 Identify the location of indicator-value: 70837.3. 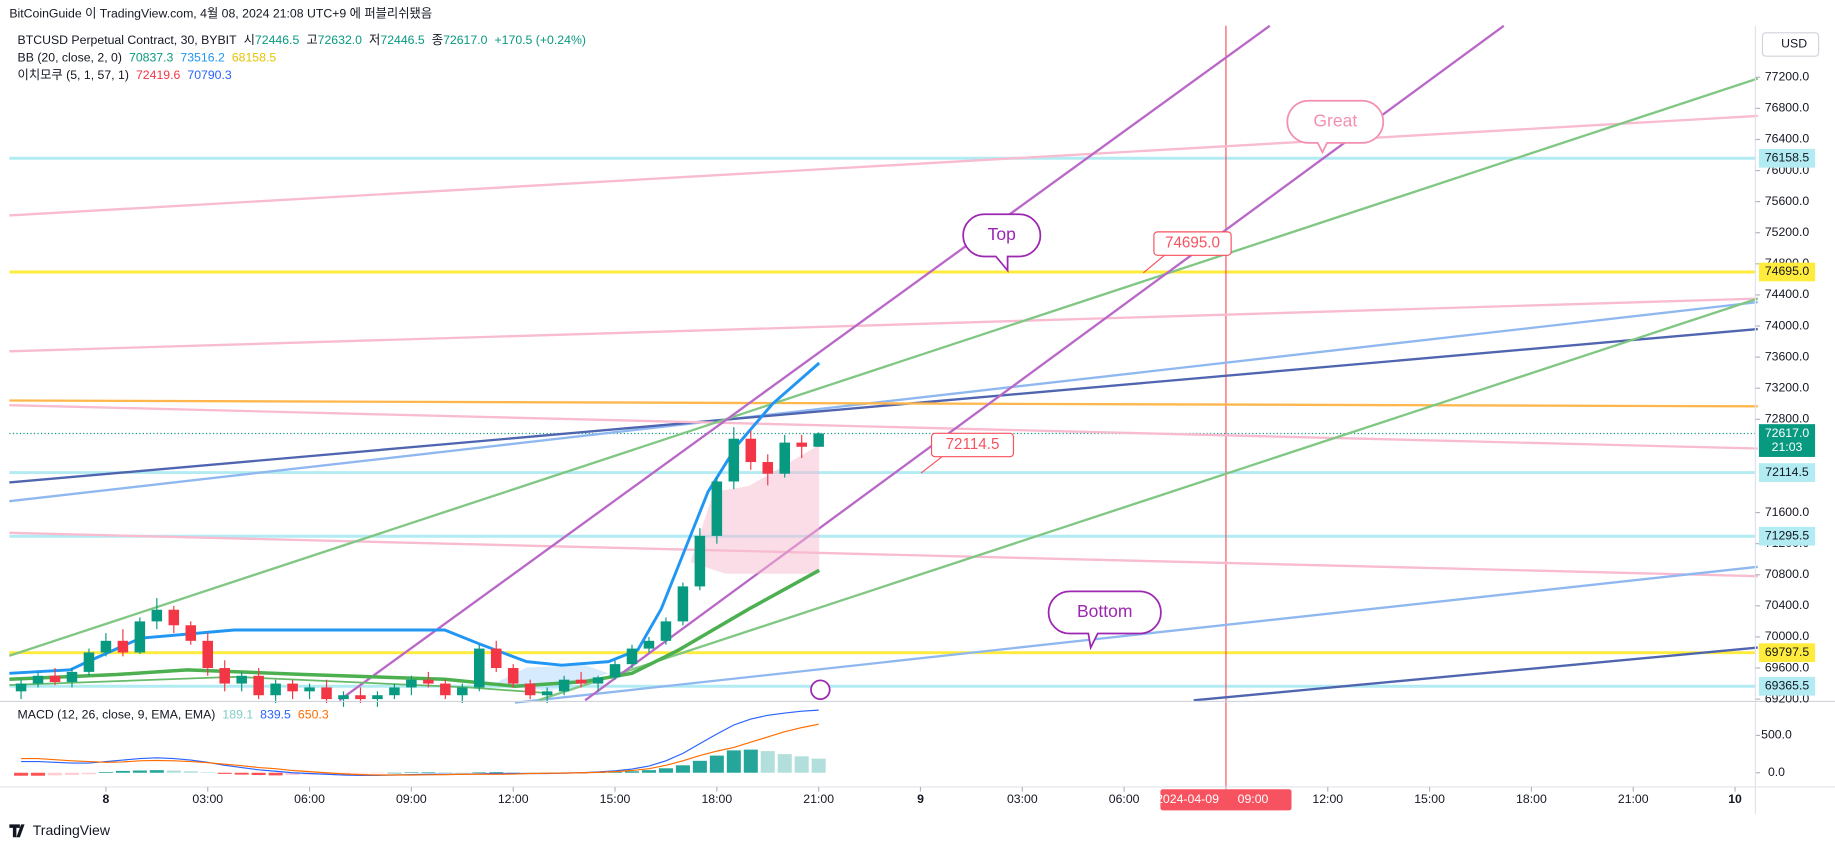
(151, 58).